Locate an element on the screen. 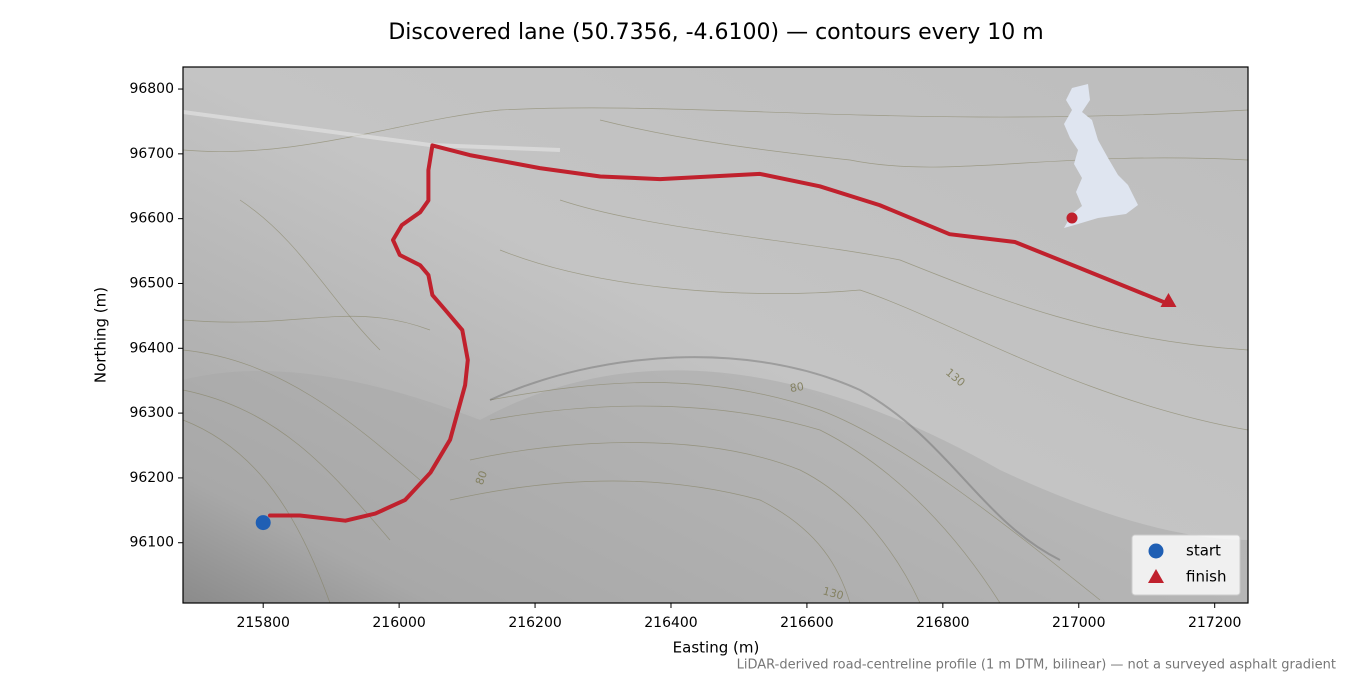 This screenshot has width=1350, height=681. x-tick-label: 217000 is located at coordinates (1078, 623).